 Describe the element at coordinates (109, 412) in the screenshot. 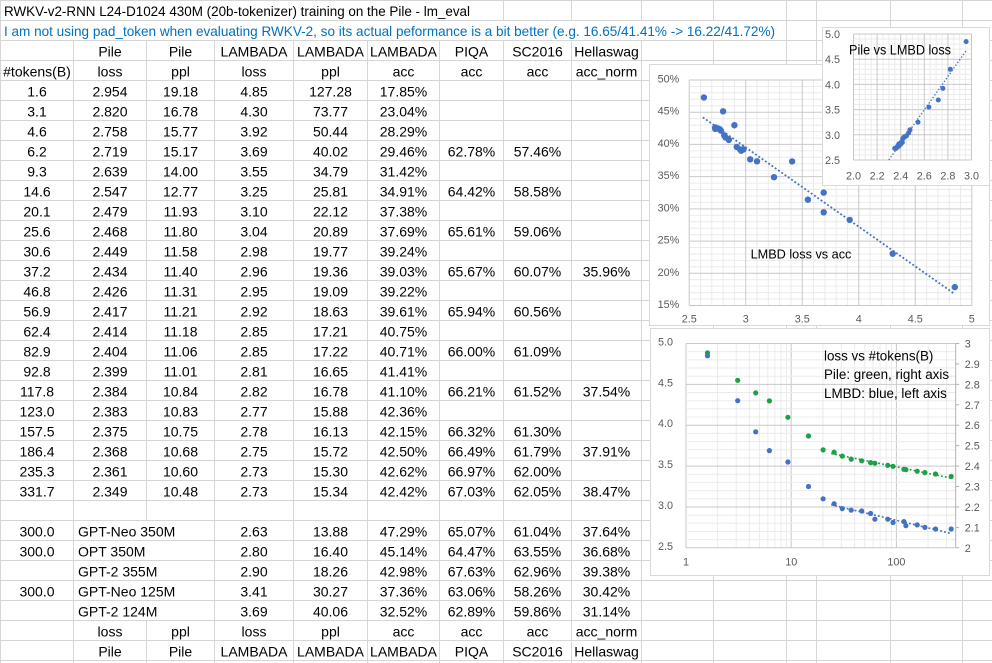

I see `svg-text: 2.383` at that location.